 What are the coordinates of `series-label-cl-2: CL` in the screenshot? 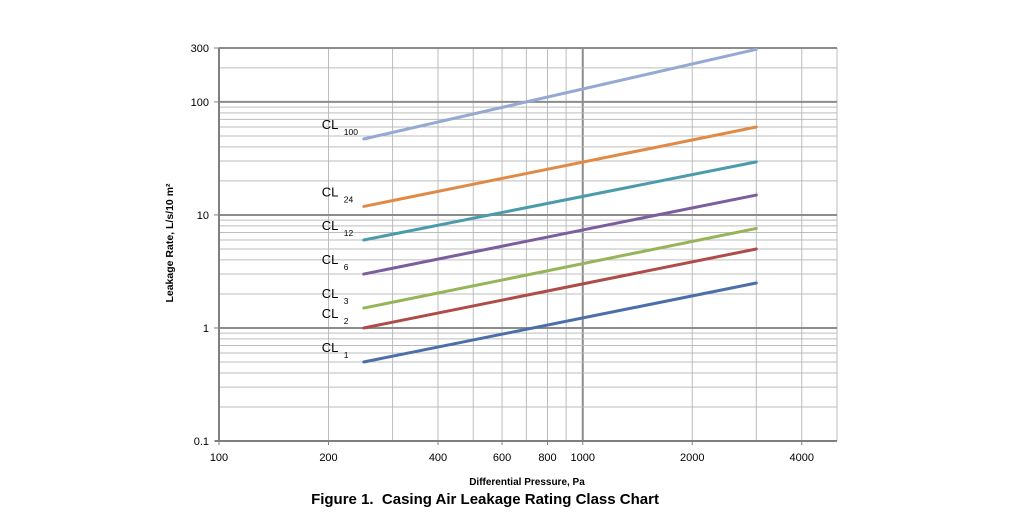 It's located at (330, 313).